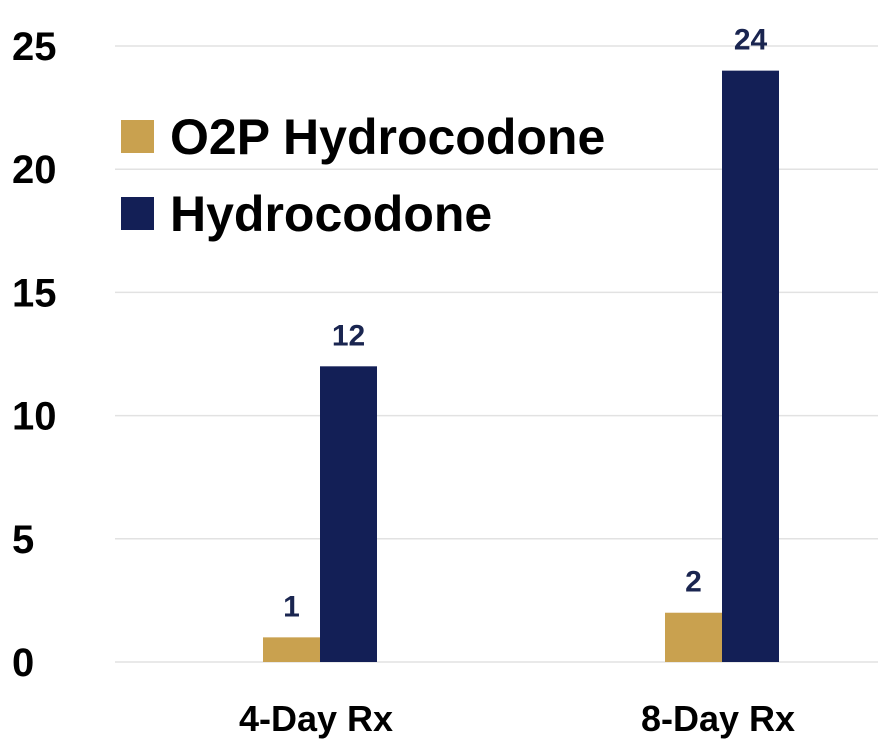  Describe the element at coordinates (363, 175) in the screenshot. I see `legend: O2P Hydrocodone Hydrocodone` at that location.